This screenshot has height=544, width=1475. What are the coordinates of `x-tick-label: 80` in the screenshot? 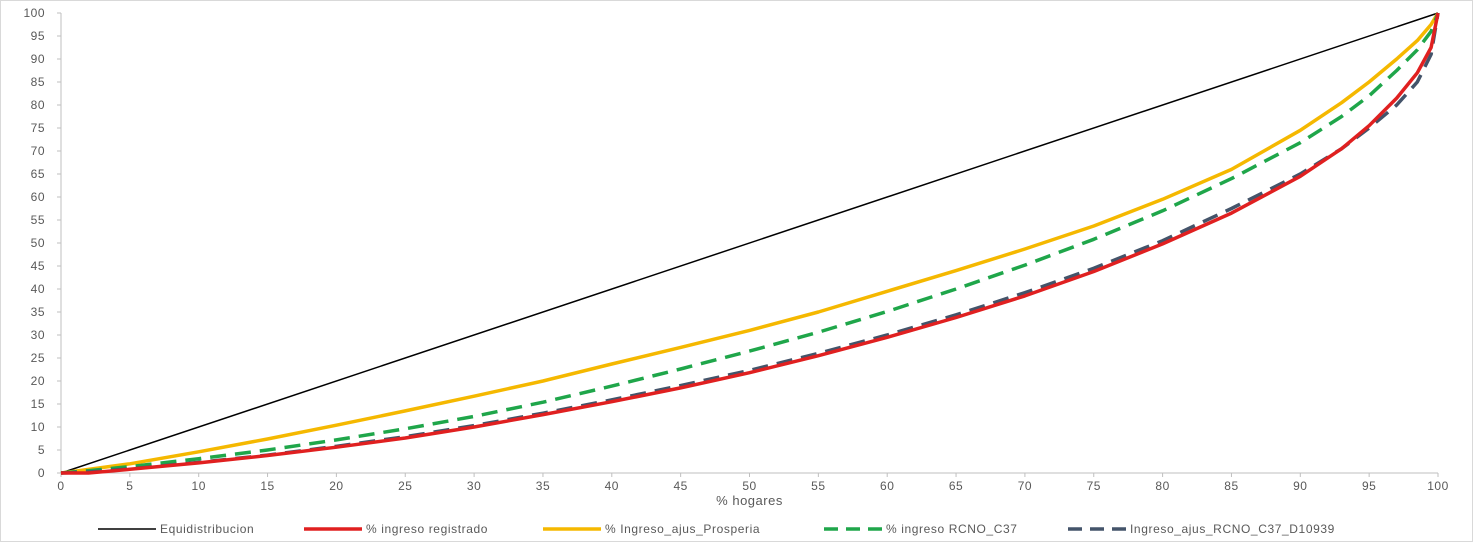 It's located at (1162, 486).